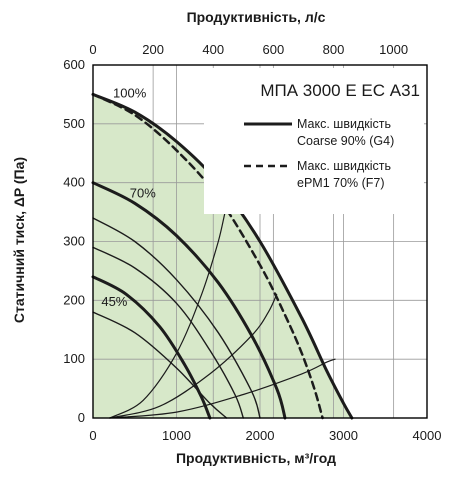 This screenshot has height=478, width=450. What do you see at coordinates (334, 49) in the screenshot?
I see `x2-tick-label: 800` at bounding box center [334, 49].